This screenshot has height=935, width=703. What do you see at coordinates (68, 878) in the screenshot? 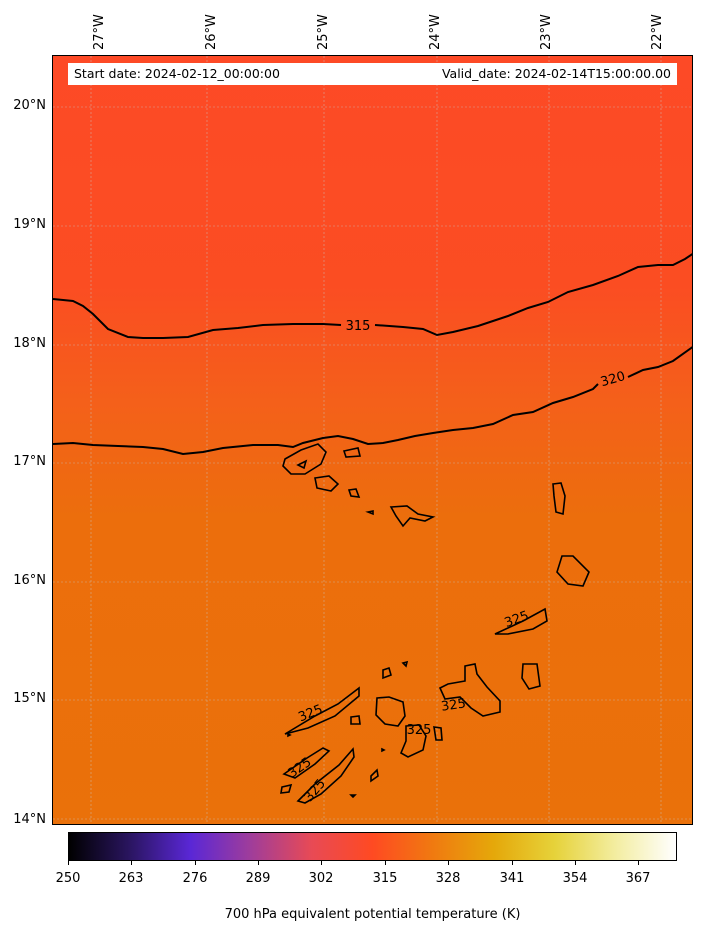
I see `colorbar-label-250: 250` at bounding box center [68, 878].